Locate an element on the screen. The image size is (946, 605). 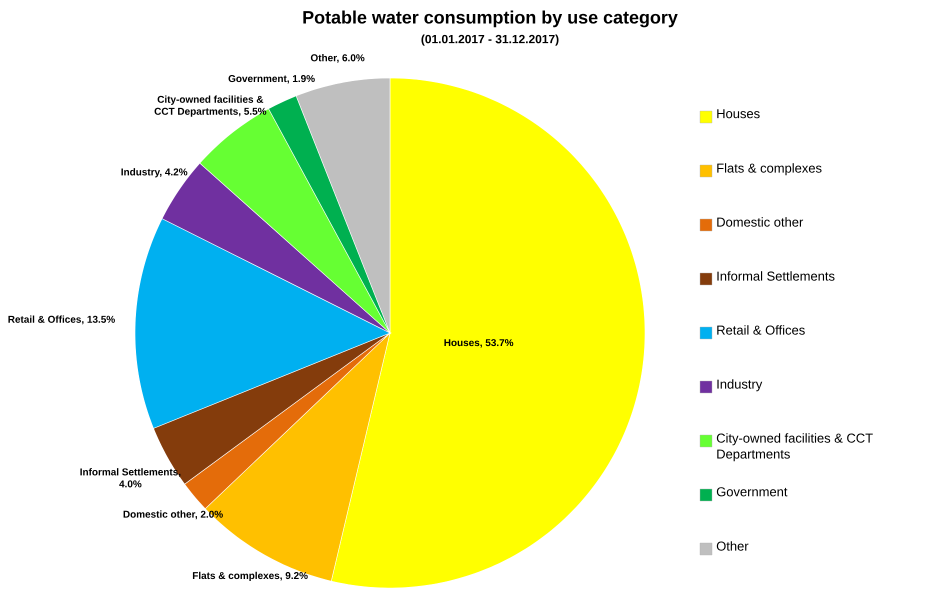
legend-label: Flats & complexes is located at coordinates (769, 169).